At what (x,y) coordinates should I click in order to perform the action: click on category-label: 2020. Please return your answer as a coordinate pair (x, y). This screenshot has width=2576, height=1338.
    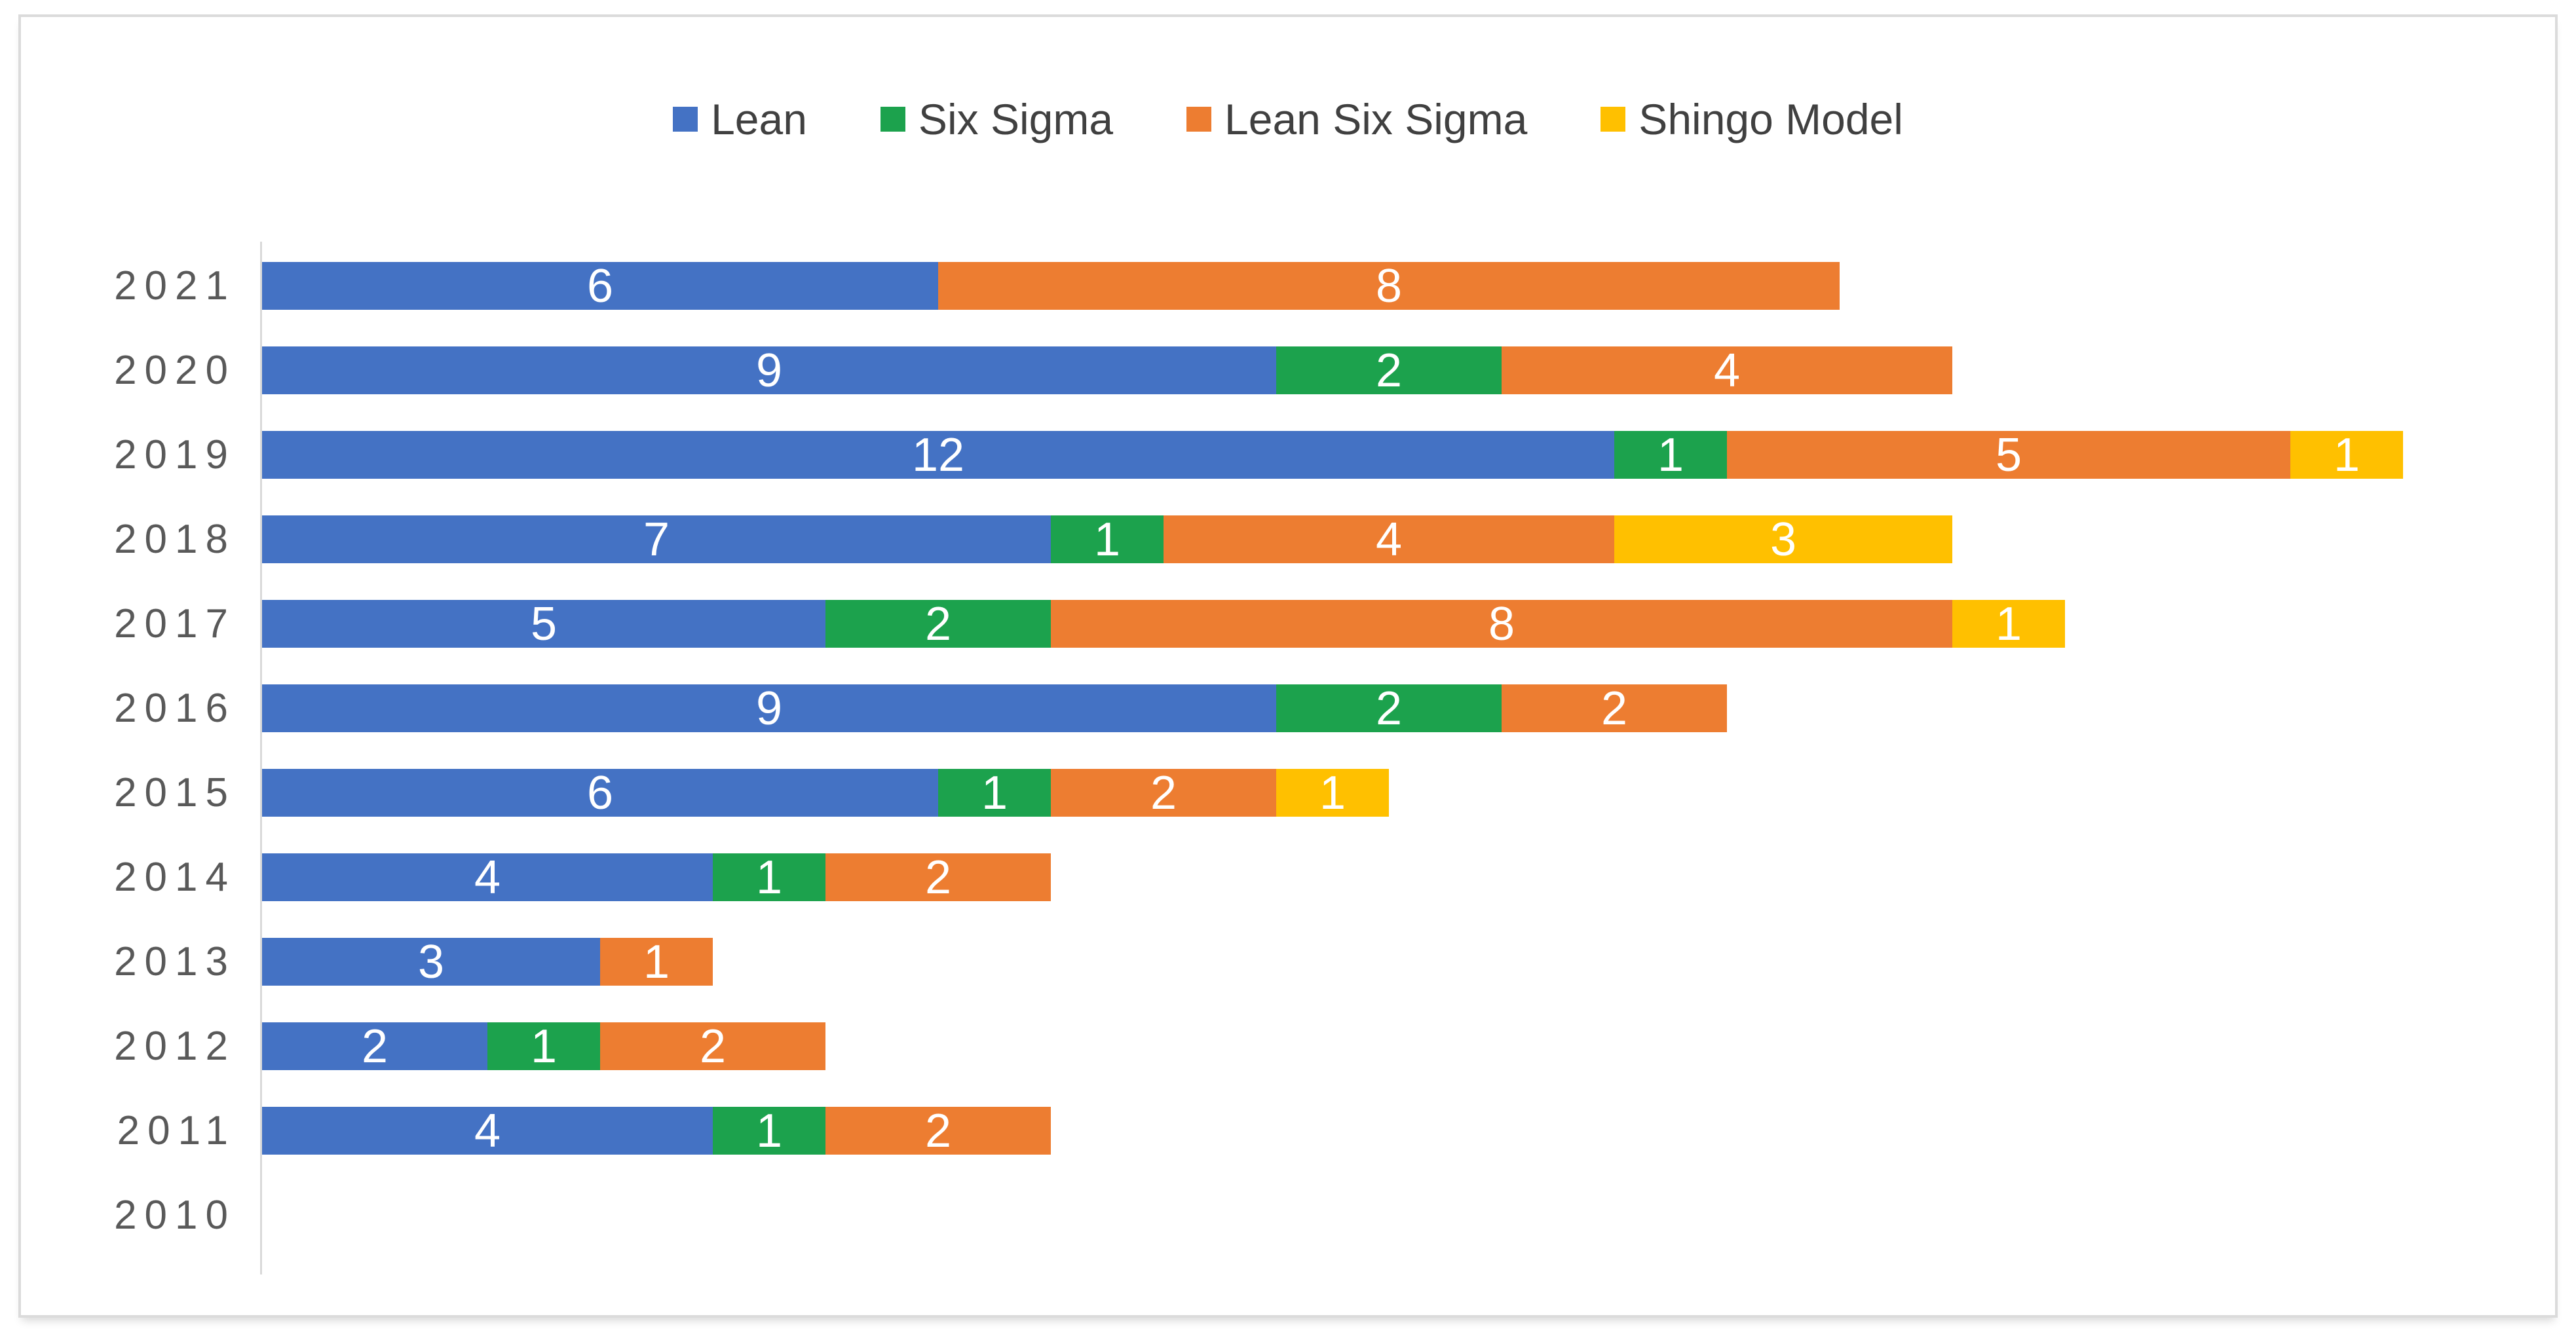
    Looking at the image, I should click on (175, 370).